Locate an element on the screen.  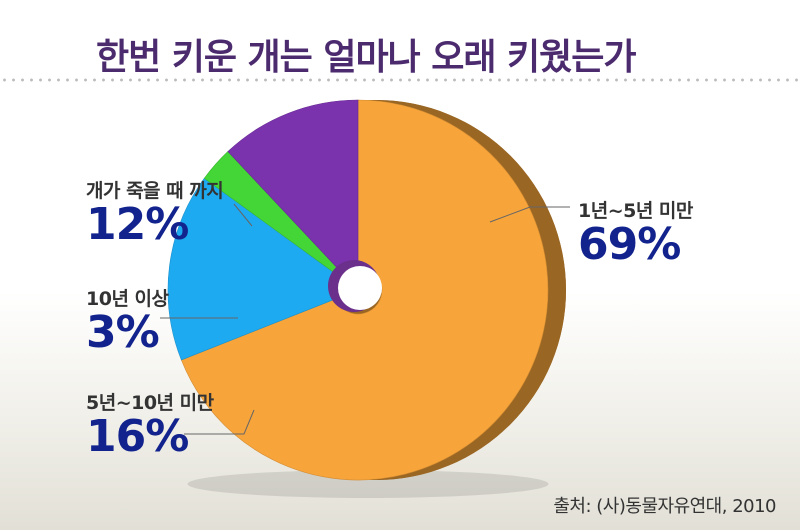
slice-value-5-10y: 16% is located at coordinates (137, 436).